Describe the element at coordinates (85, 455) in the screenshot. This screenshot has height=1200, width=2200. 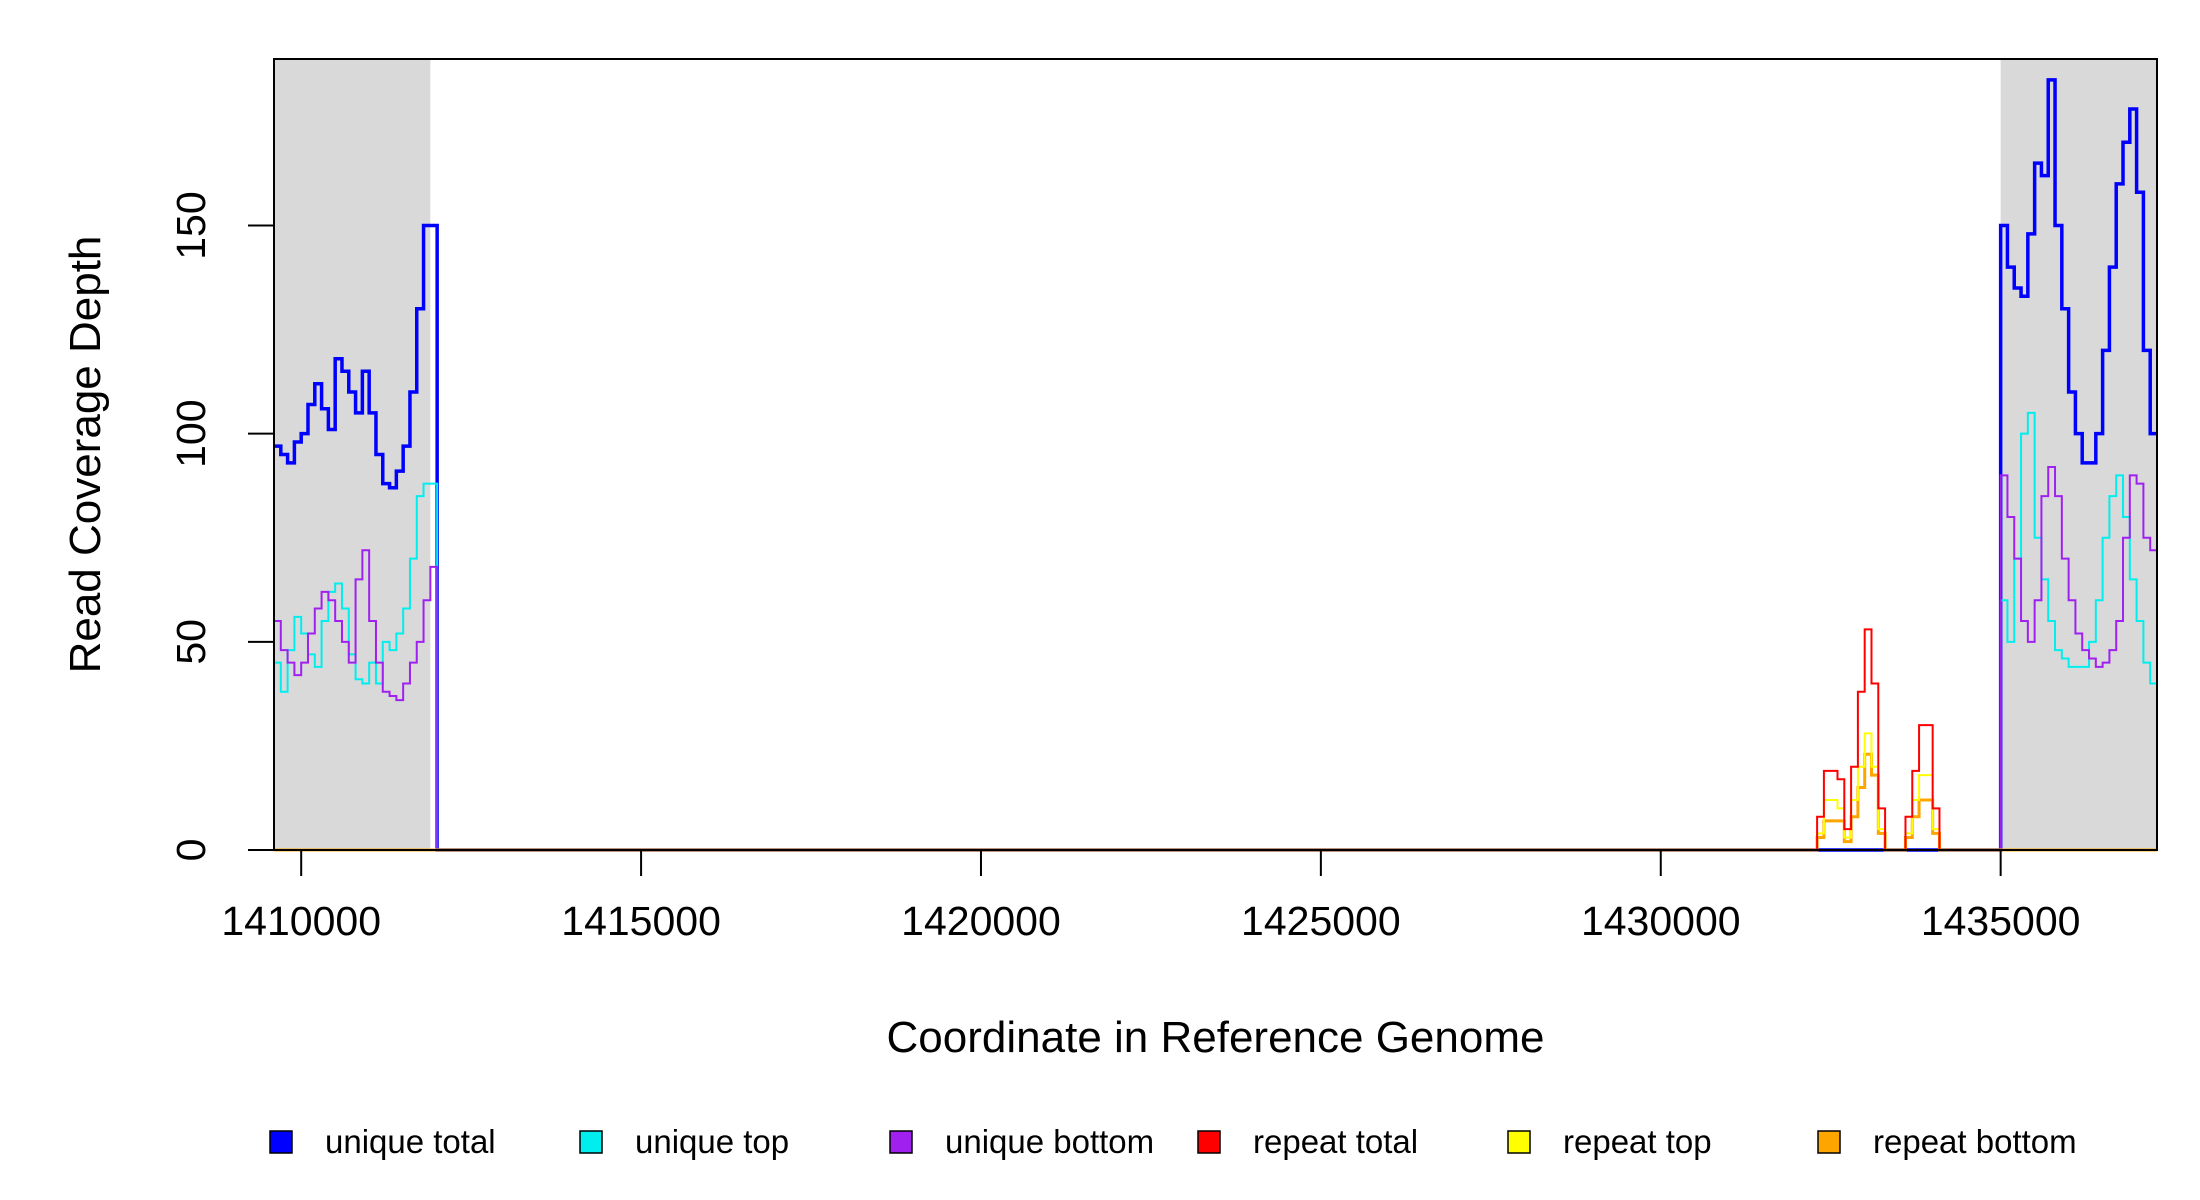
I see `y-axis-title: Read Coverage Depth` at that location.